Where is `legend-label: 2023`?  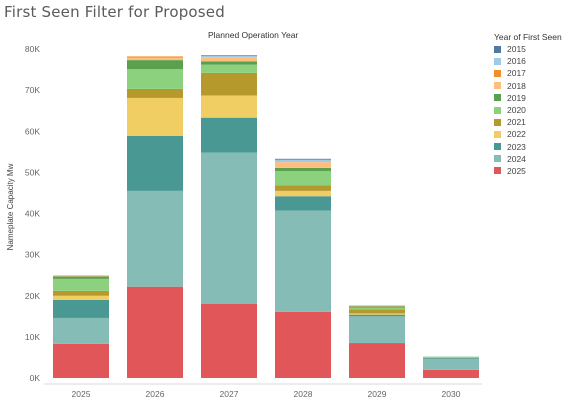 legend-label: 2023 is located at coordinates (516, 146).